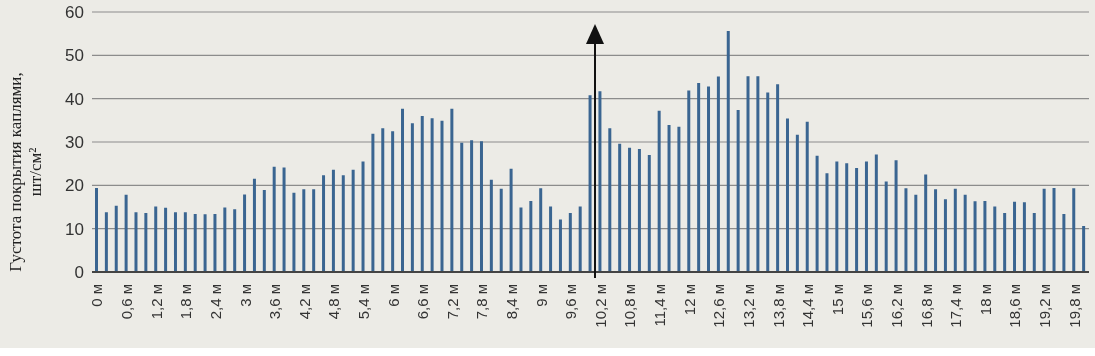 The image size is (1095, 356). What do you see at coordinates (97, 295) in the screenshot?
I see `x-tick-label: 0 м` at bounding box center [97, 295].